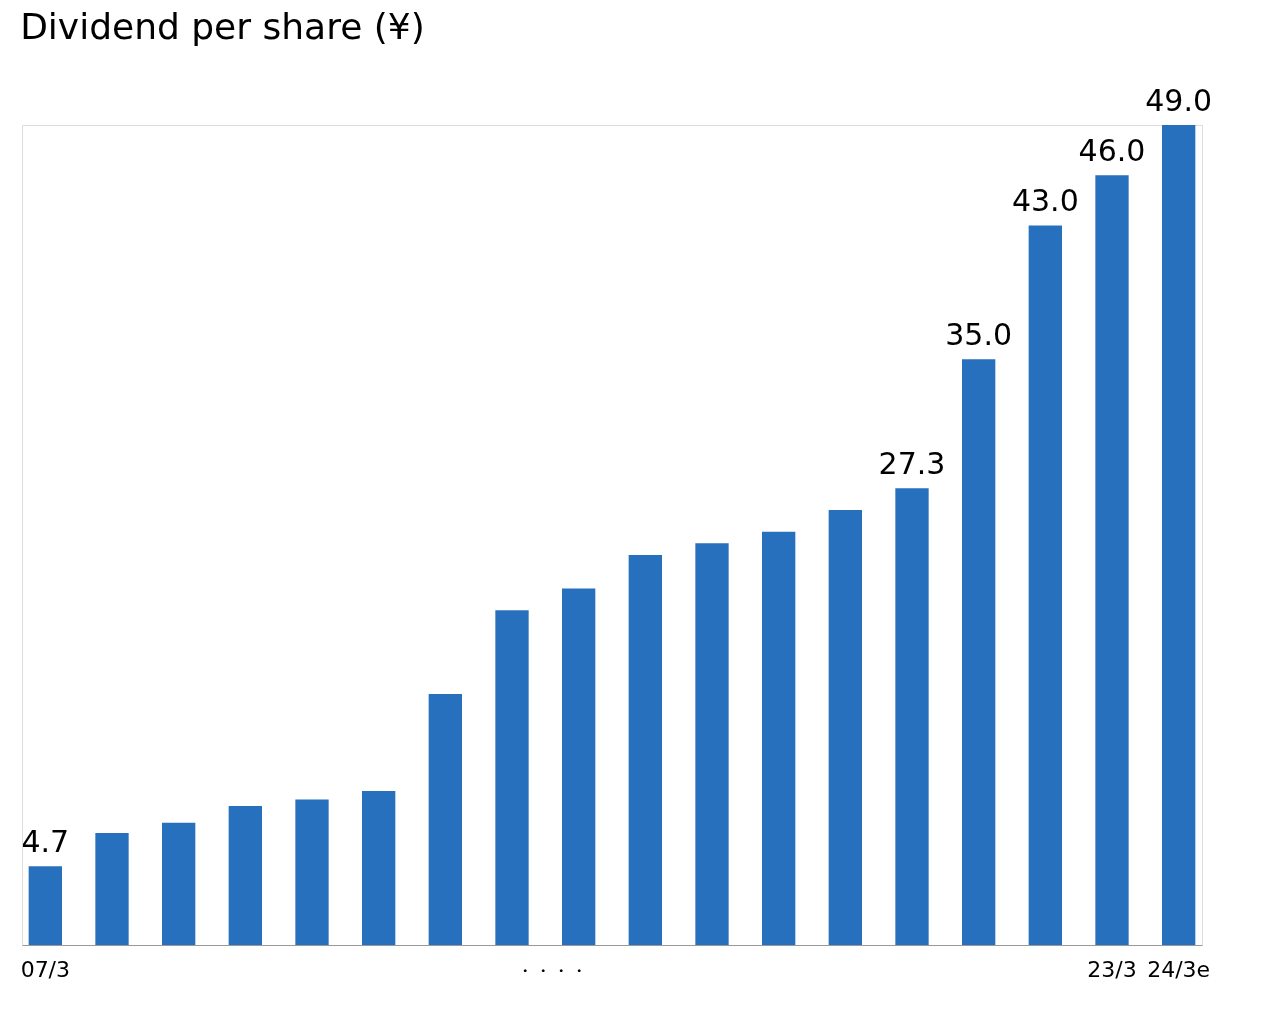 The width and height of the screenshot is (1281, 1022). What do you see at coordinates (1179, 969) in the screenshot?
I see `x-tick-label: 24/3e` at bounding box center [1179, 969].